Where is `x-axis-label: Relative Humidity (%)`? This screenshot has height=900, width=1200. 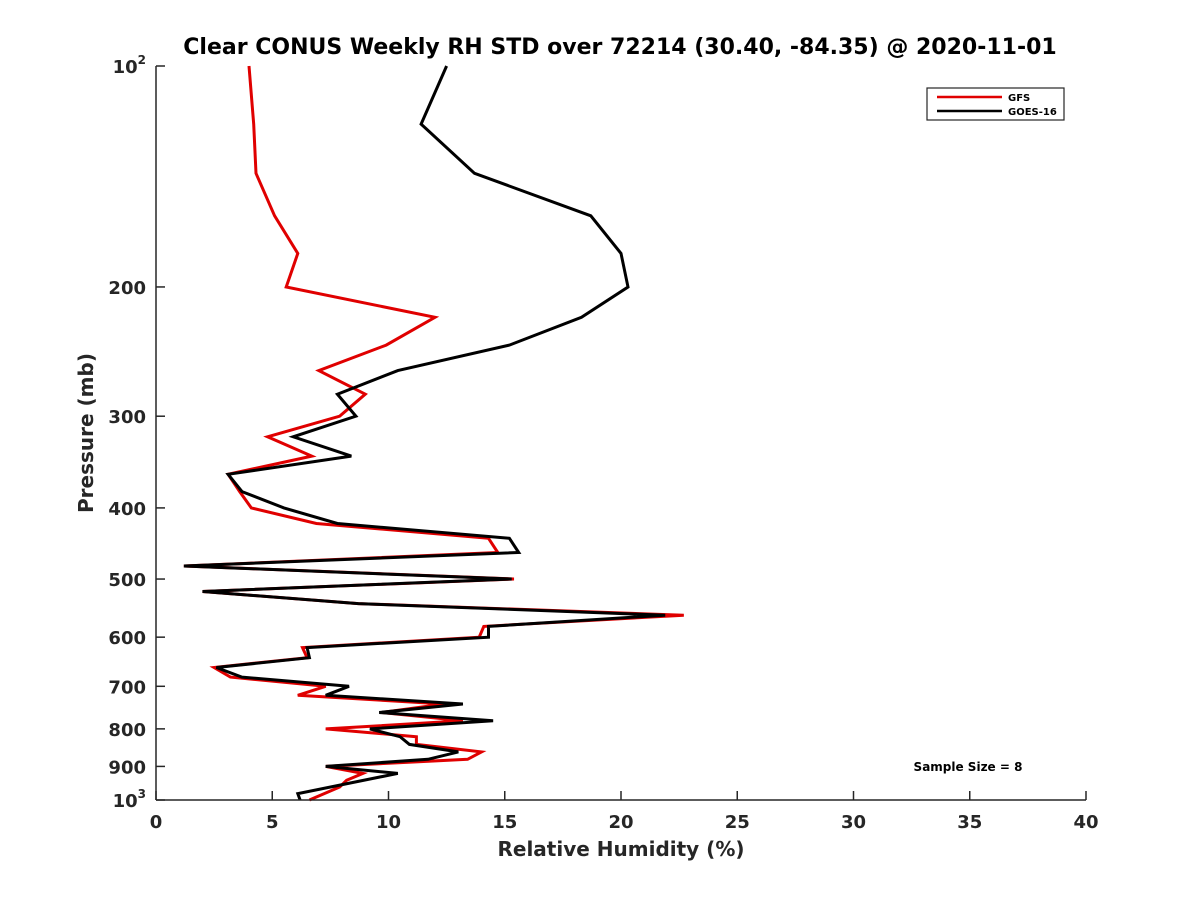
x-axis-label: Relative Humidity (%) is located at coordinates (620, 849).